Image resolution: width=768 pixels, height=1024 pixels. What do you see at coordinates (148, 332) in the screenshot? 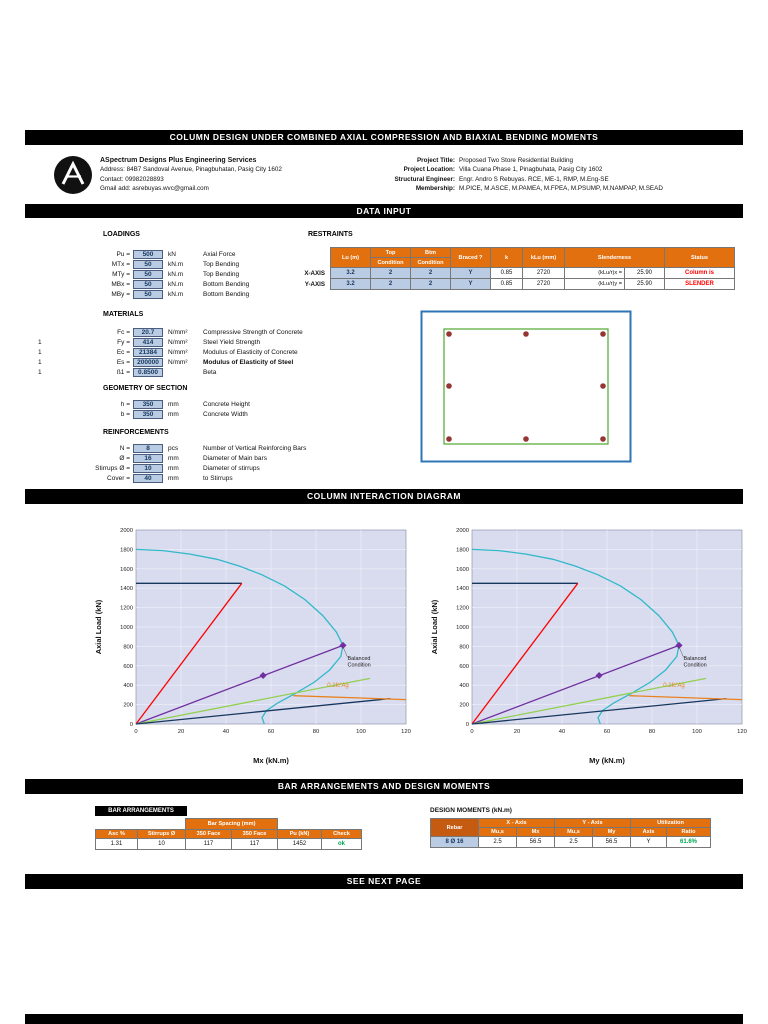
I see `fc-input: 20.7` at bounding box center [148, 332].